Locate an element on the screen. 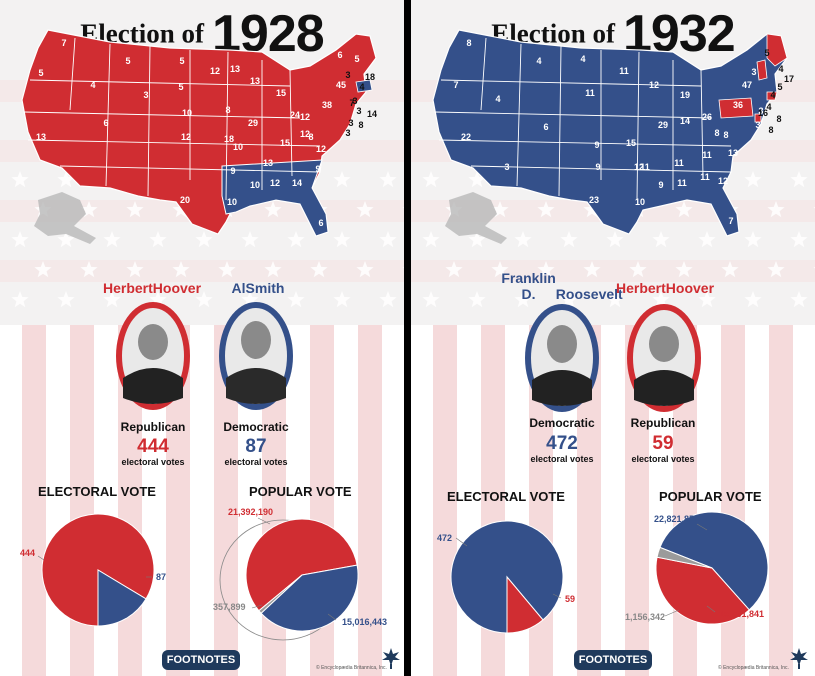 The image size is (815, 676). state-electoral-label: 5 is located at coordinates (180, 87).